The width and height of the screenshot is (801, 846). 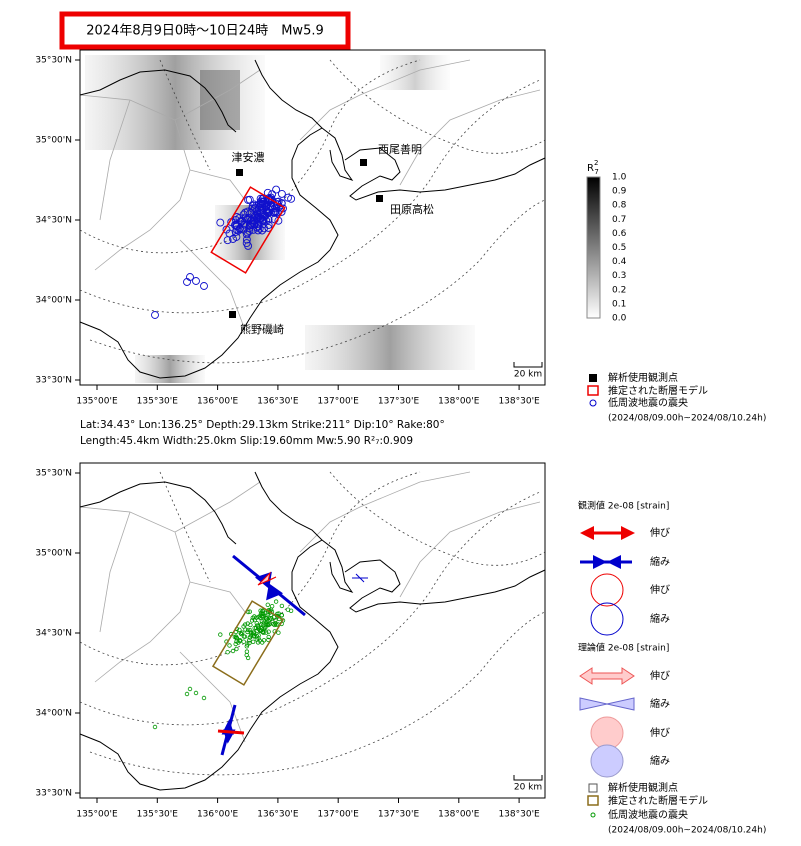 I want to click on colorbar-tick: 1.0, so click(x=619, y=178).